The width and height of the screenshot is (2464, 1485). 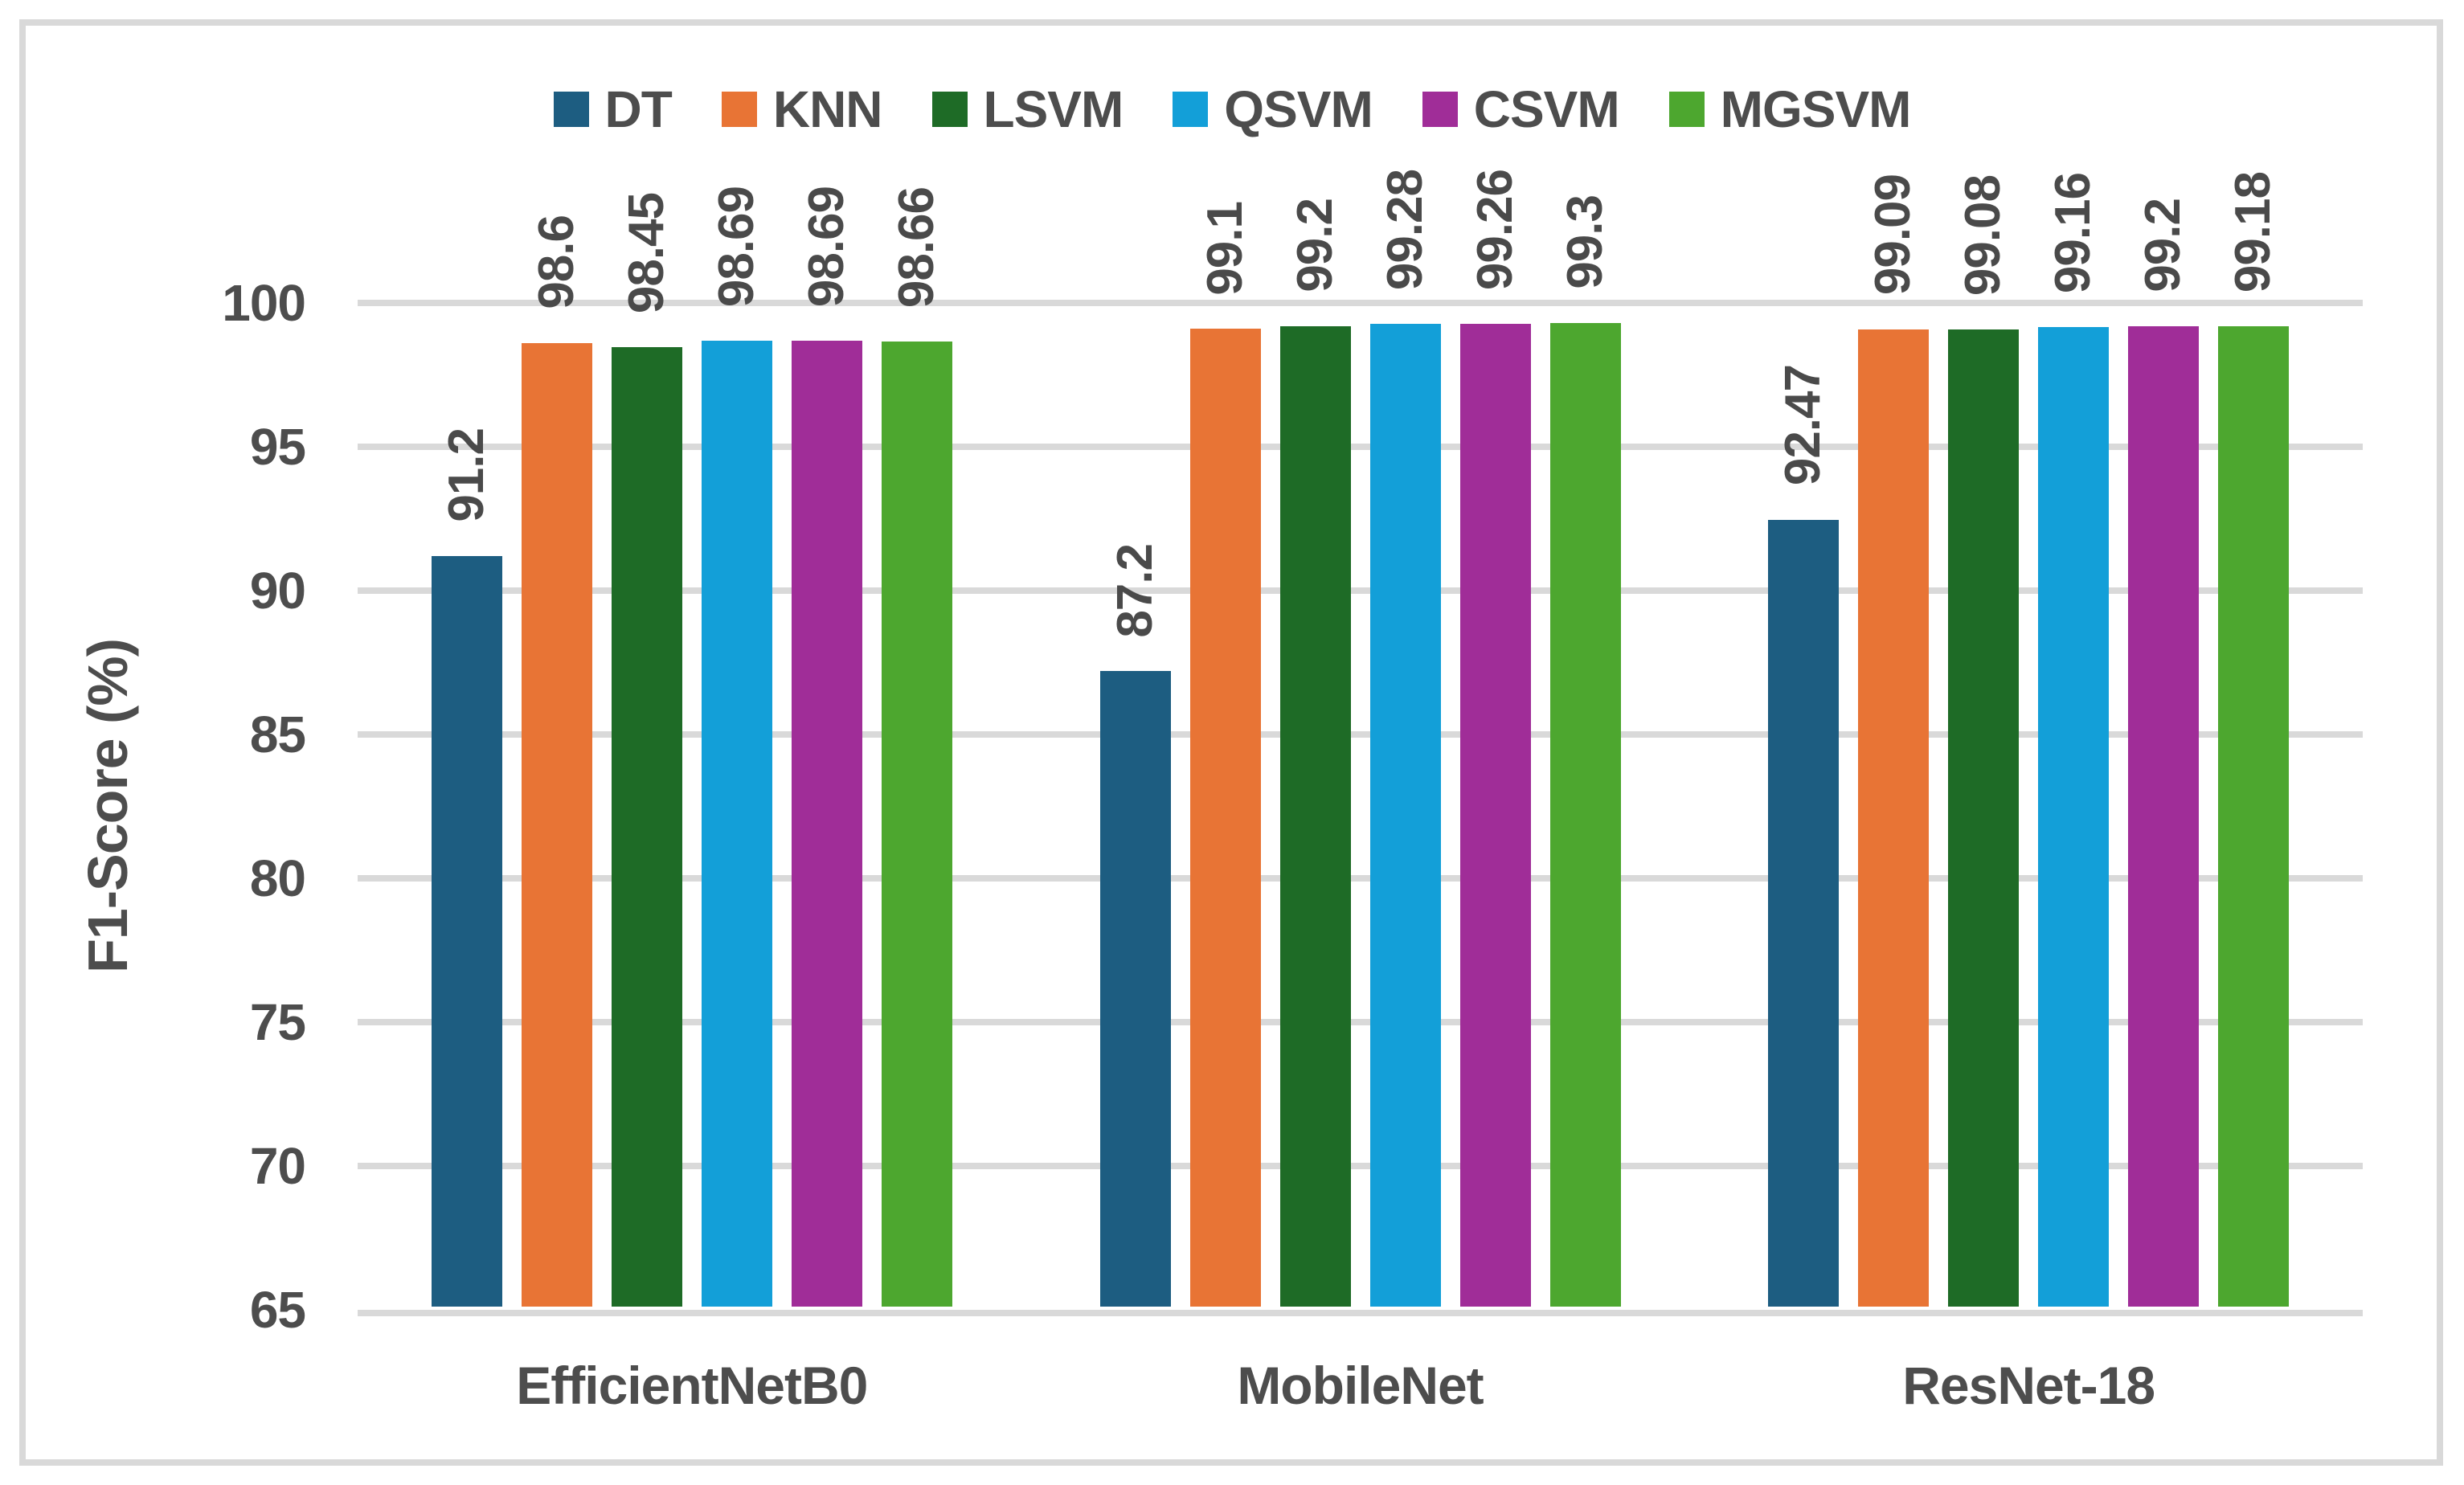 What do you see at coordinates (2163, 245) in the screenshot?
I see `bar-value-CSVM-ResNet-18: 99.2` at bounding box center [2163, 245].